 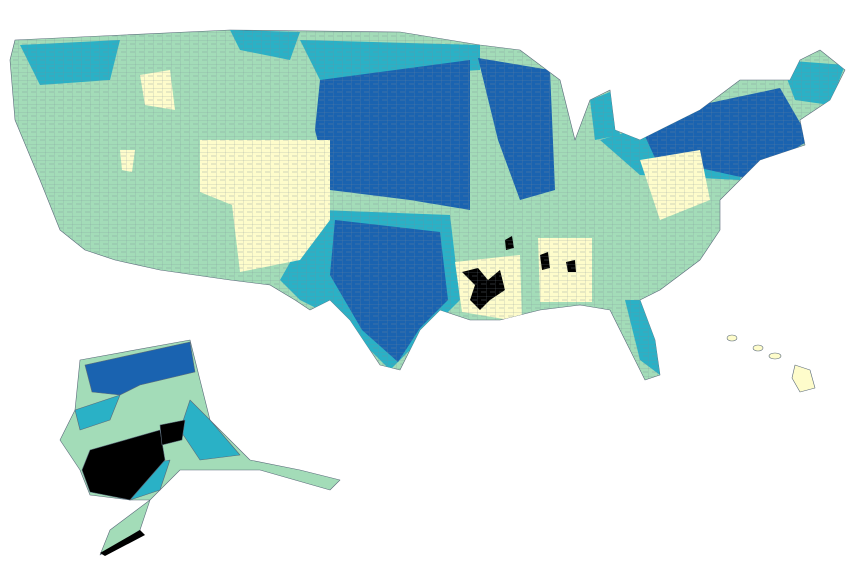 I want to click on alaska-dark-blue, so click(x=140, y=368).